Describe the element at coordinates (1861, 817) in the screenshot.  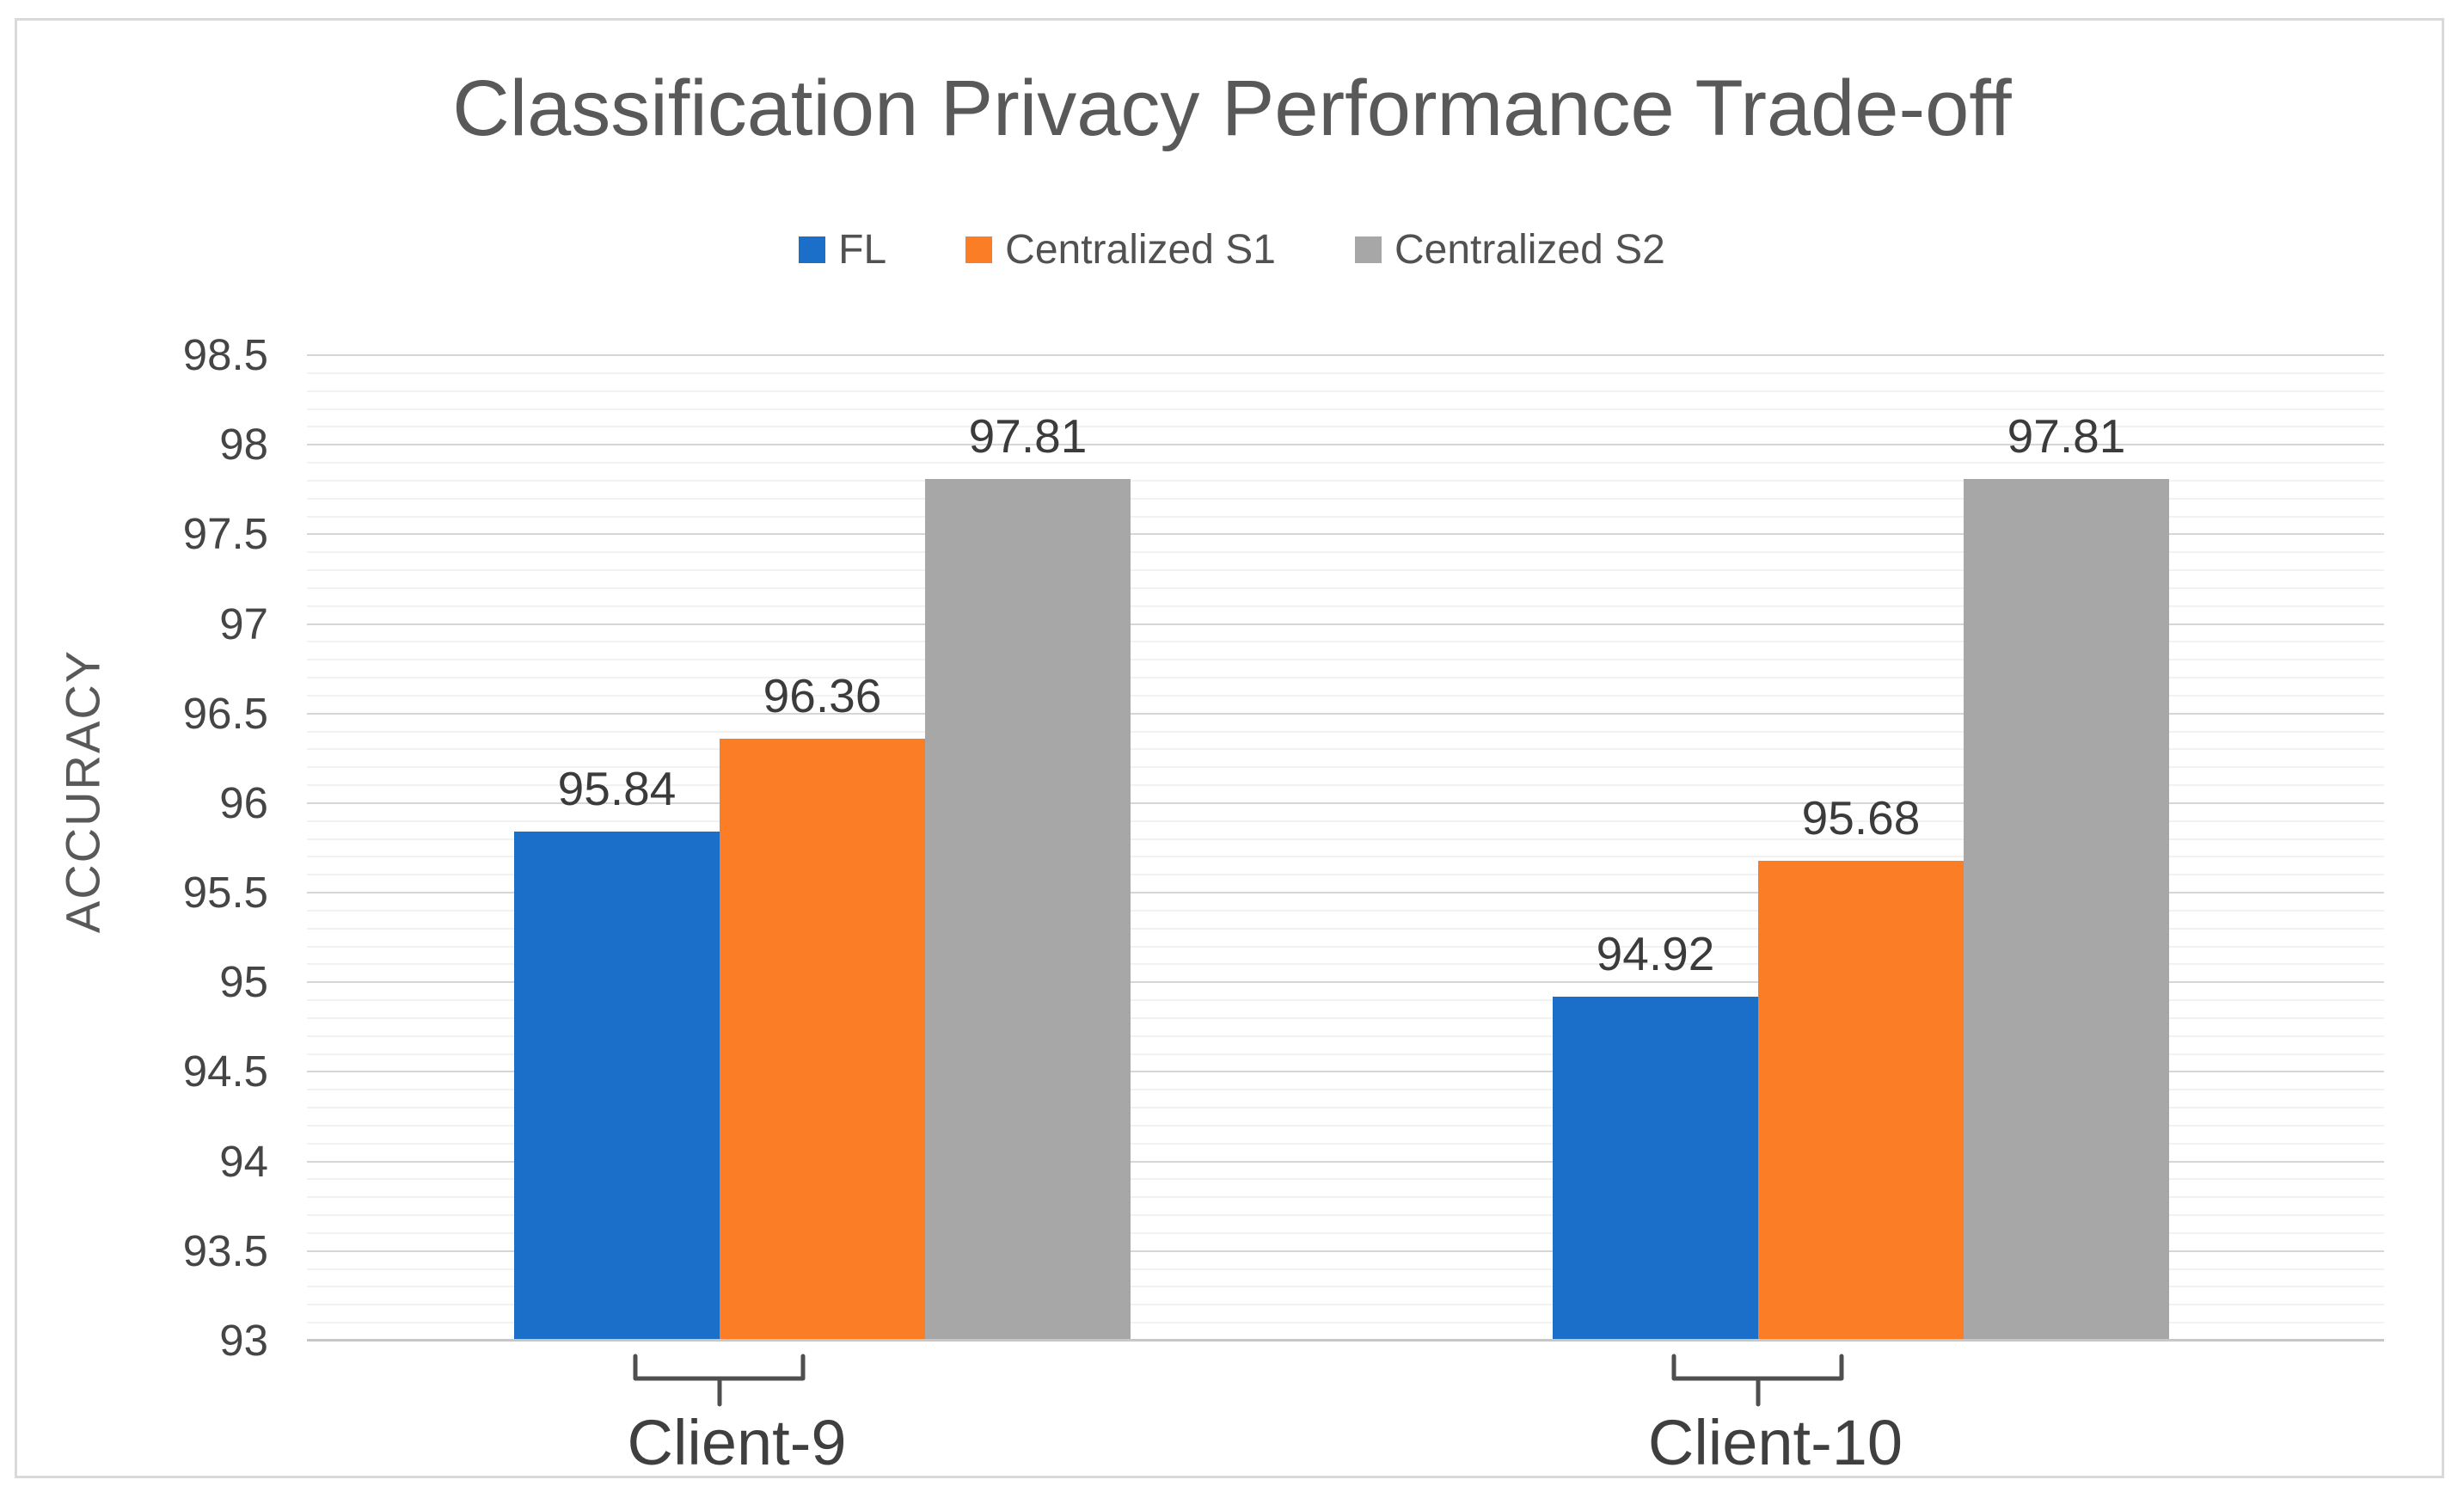
I see `value-label-centralized-s1-client-10: 95.68` at that location.